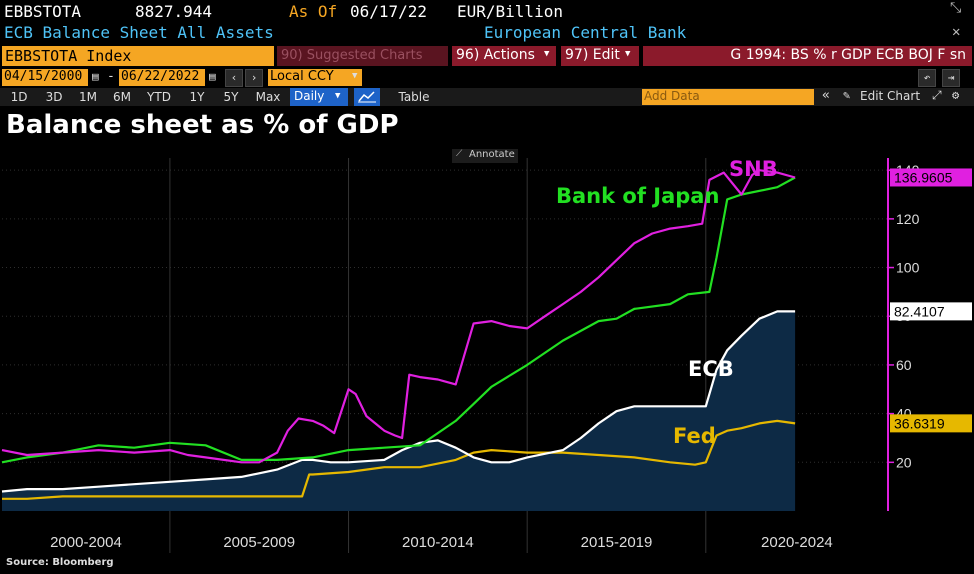 Image resolution: width=974 pixels, height=574 pixels. Describe the element at coordinates (600, 56) in the screenshot. I see `edit-button: 97) Edit ▼` at that location.